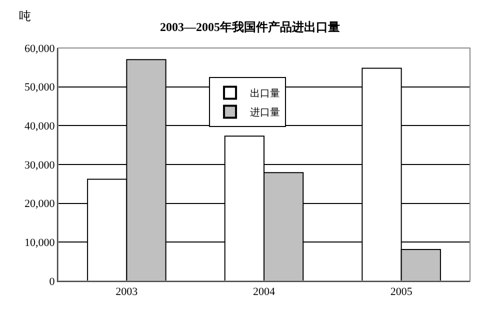 This screenshot has height=323, width=500. I want to click on chart-title: 2003—2005年我国件产品进出口量, so click(250, 27).